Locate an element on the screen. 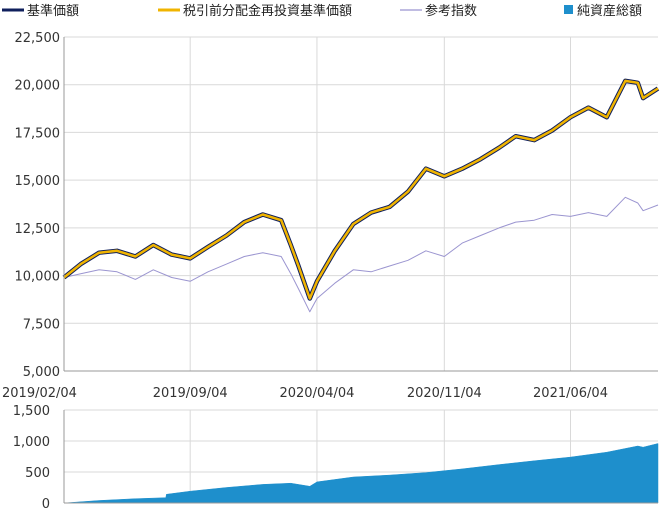 Image resolution: width=661 pixels, height=508 pixels. sub-chart-series is located at coordinates (361, 473).